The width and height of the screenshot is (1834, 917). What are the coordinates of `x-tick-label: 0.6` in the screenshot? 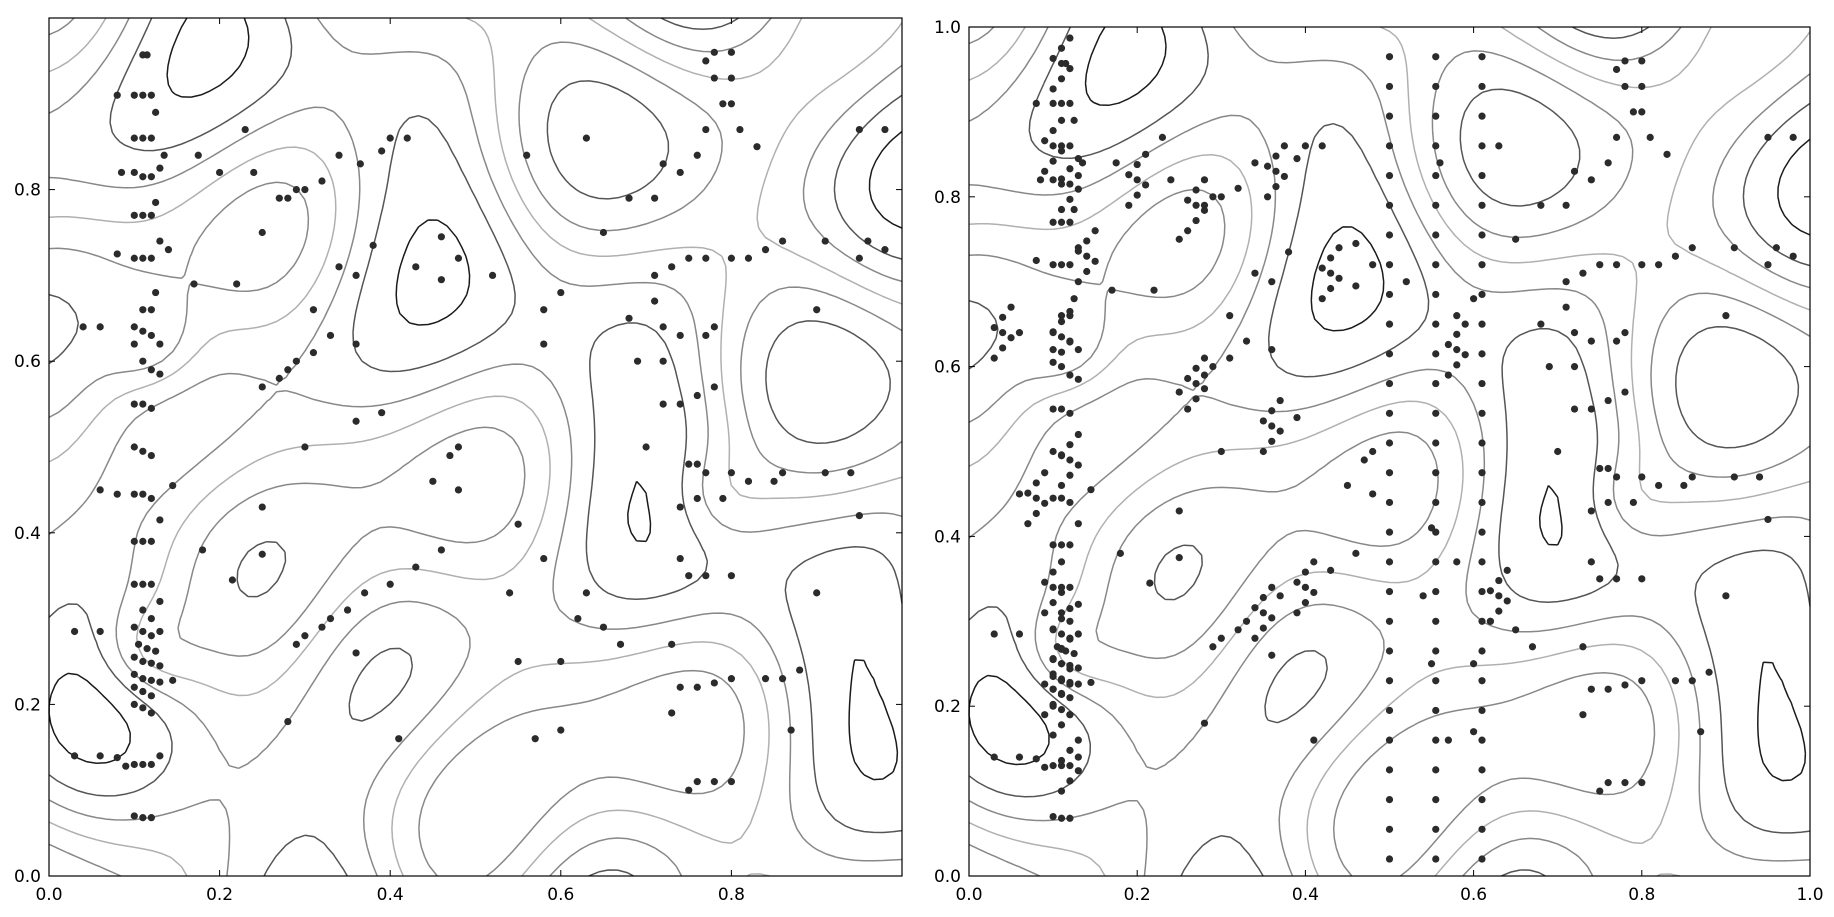 It's located at (1473, 895).